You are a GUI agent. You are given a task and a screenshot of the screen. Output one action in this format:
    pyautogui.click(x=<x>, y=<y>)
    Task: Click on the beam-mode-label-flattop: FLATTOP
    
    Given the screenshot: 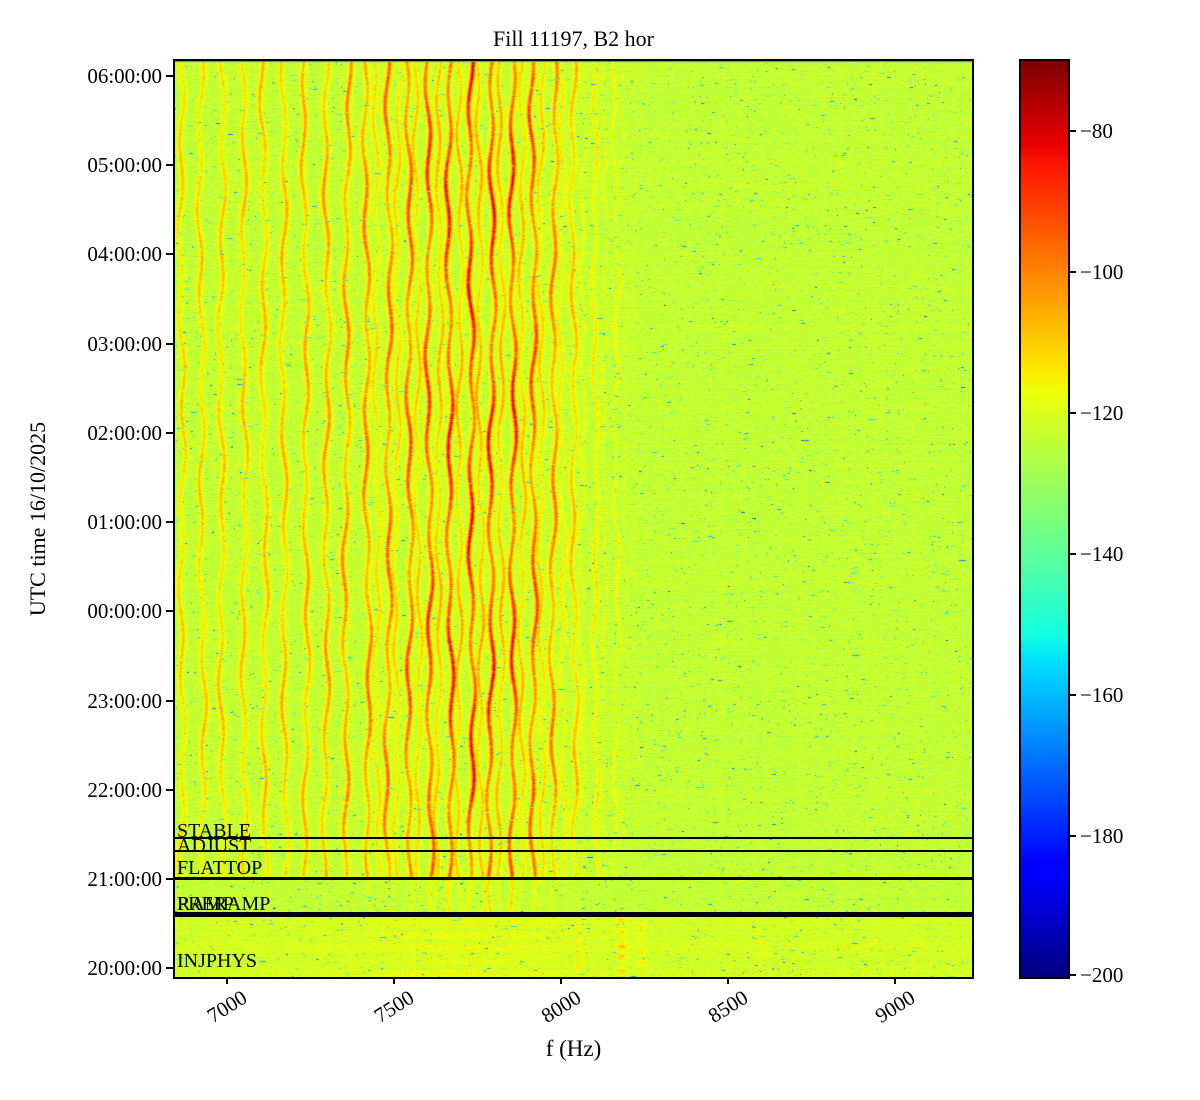 What is the action you would take?
    pyautogui.click(x=220, y=868)
    